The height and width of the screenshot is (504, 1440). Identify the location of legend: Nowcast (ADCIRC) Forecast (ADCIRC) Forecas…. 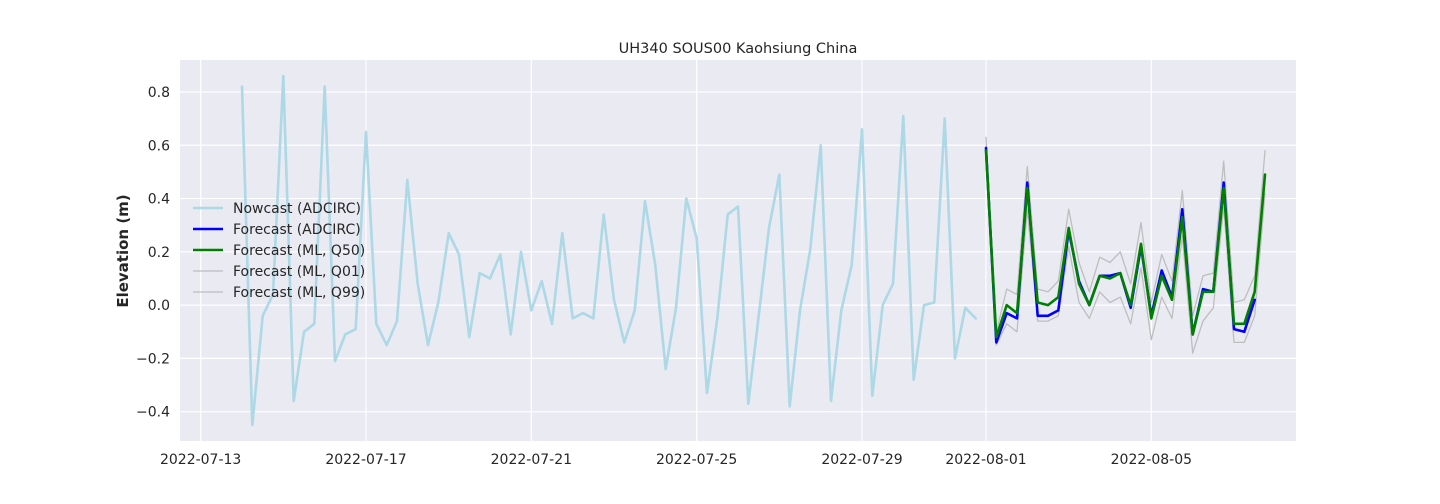
(279, 251).